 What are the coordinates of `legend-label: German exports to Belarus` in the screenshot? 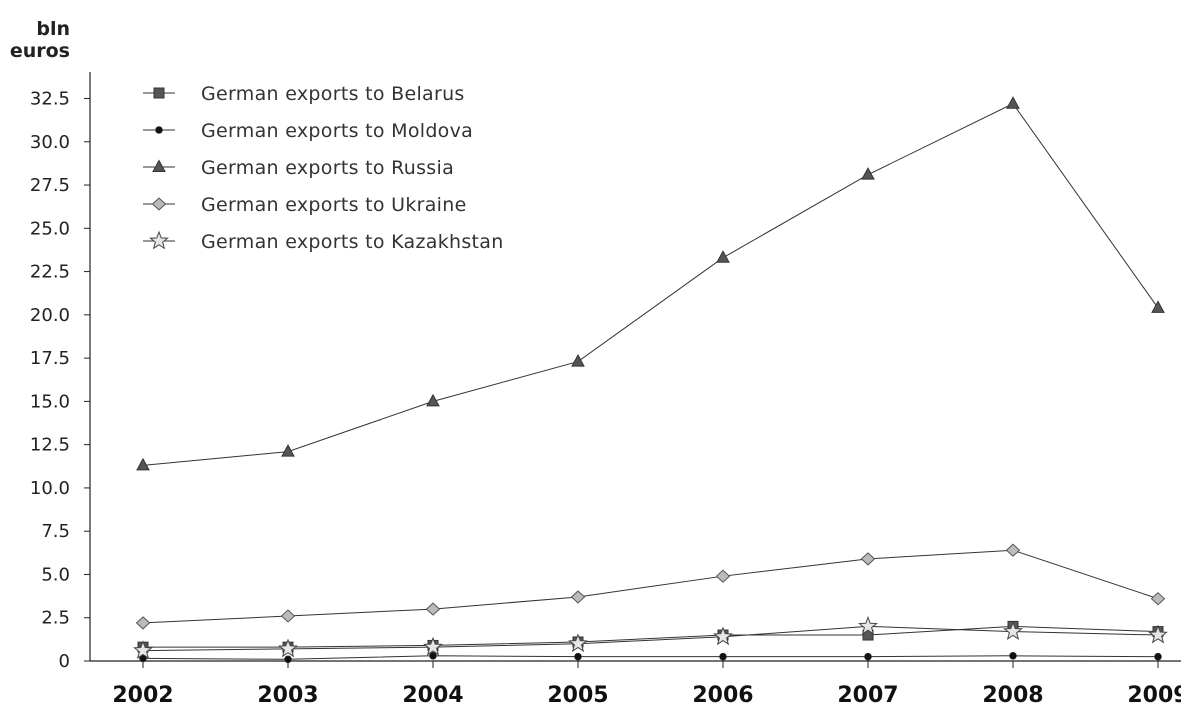 It's located at (333, 94).